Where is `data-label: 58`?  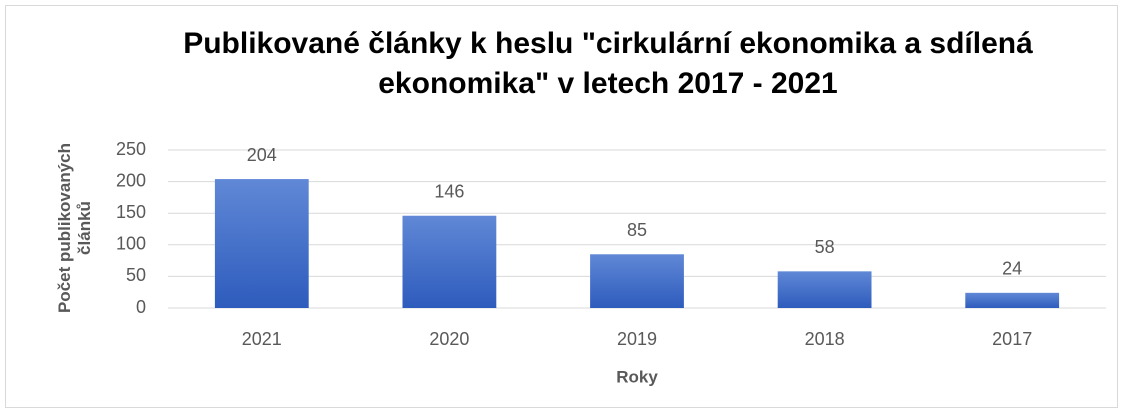
data-label: 58 is located at coordinates (825, 247).